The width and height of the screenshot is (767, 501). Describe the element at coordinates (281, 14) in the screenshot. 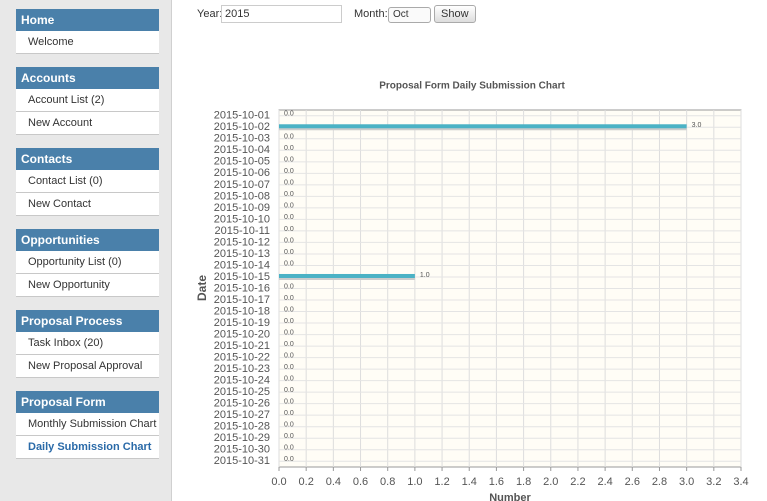

I see `year-input: 2015` at that location.